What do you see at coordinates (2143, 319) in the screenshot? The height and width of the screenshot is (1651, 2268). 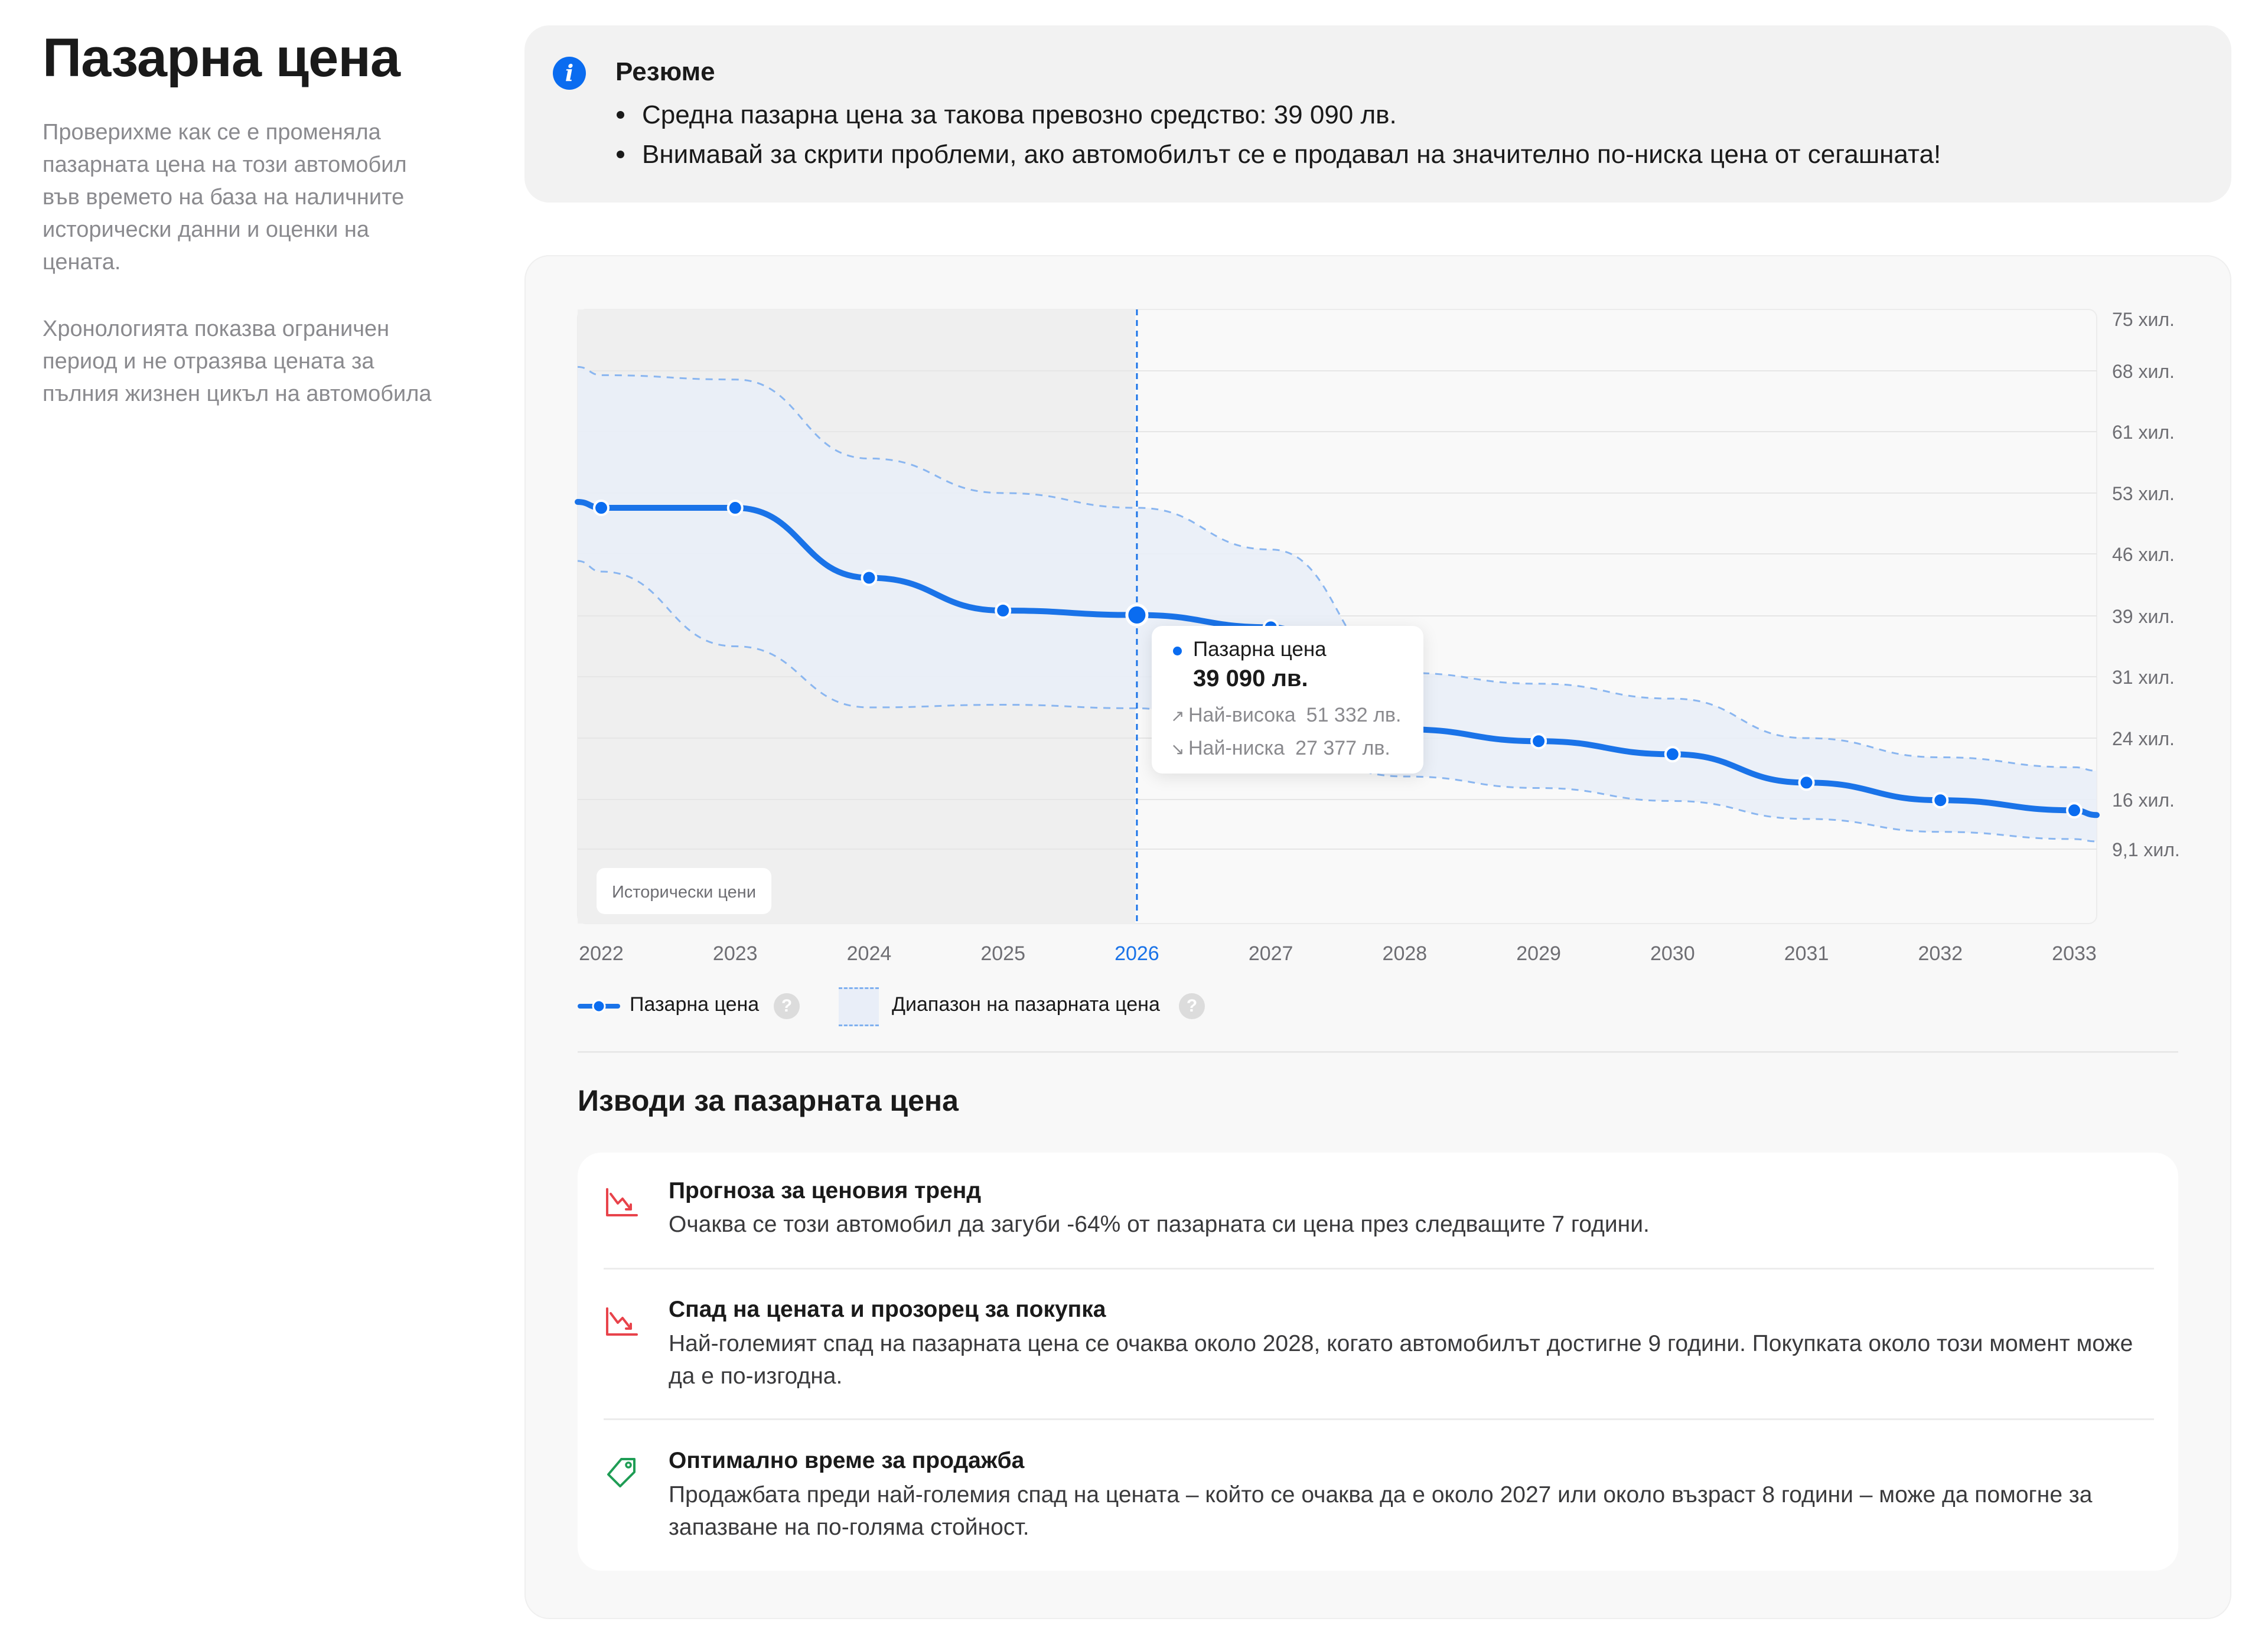 I see `y-tick-label: 75 хил.` at bounding box center [2143, 319].